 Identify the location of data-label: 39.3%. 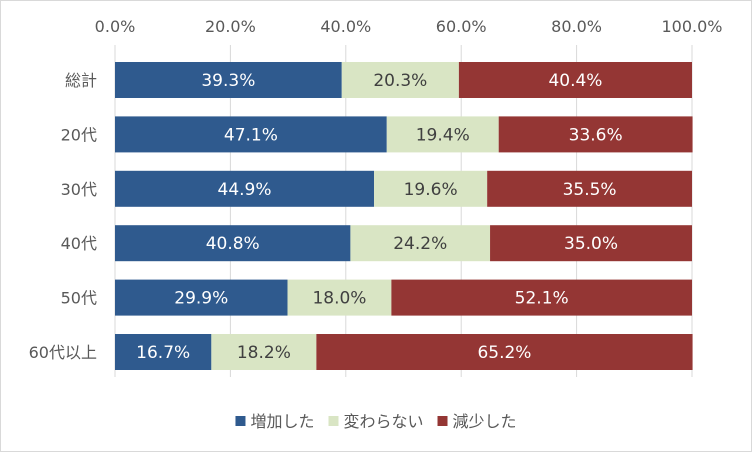
(228, 81).